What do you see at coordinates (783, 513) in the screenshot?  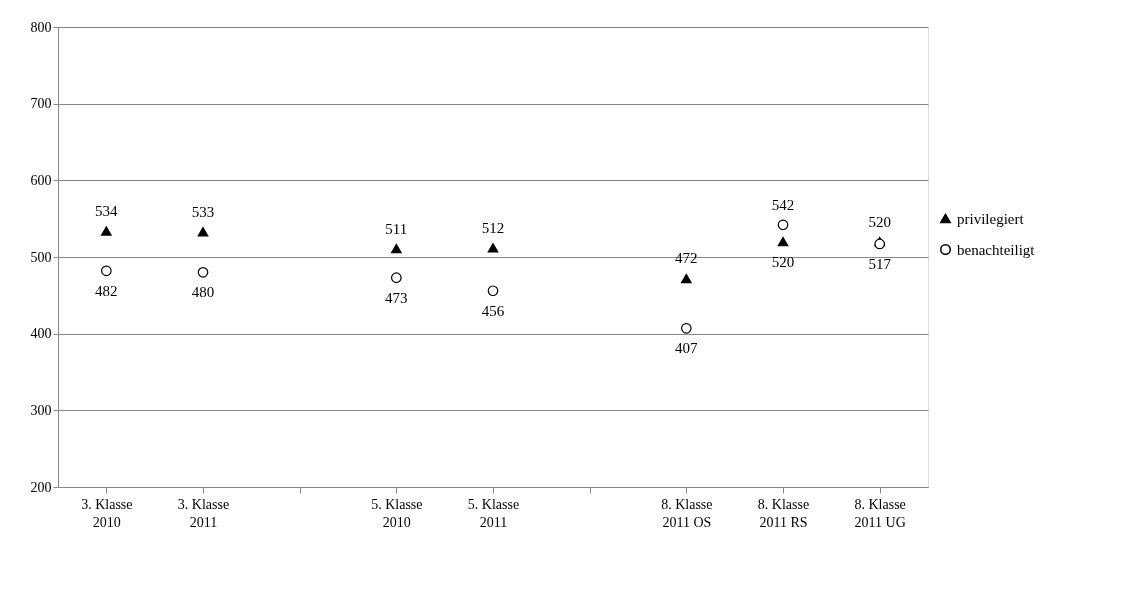 I see `x-tick-label: 8. Klasse 2011 RS` at bounding box center [783, 513].